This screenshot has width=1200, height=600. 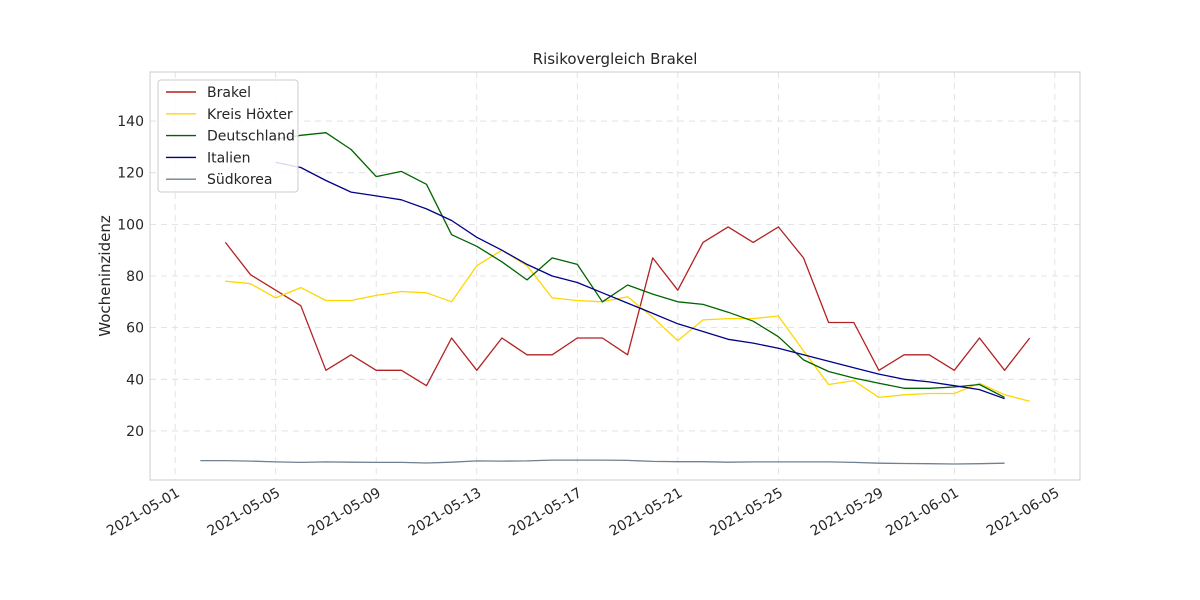 What do you see at coordinates (251, 137) in the screenshot?
I see `legend-label: Deutschland` at bounding box center [251, 137].